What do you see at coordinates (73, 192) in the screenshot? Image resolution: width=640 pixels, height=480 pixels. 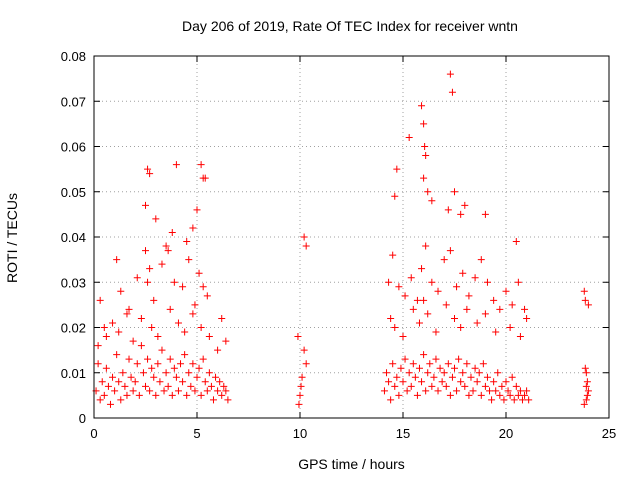 I see `y-tick-label: 0.05` at bounding box center [73, 192].